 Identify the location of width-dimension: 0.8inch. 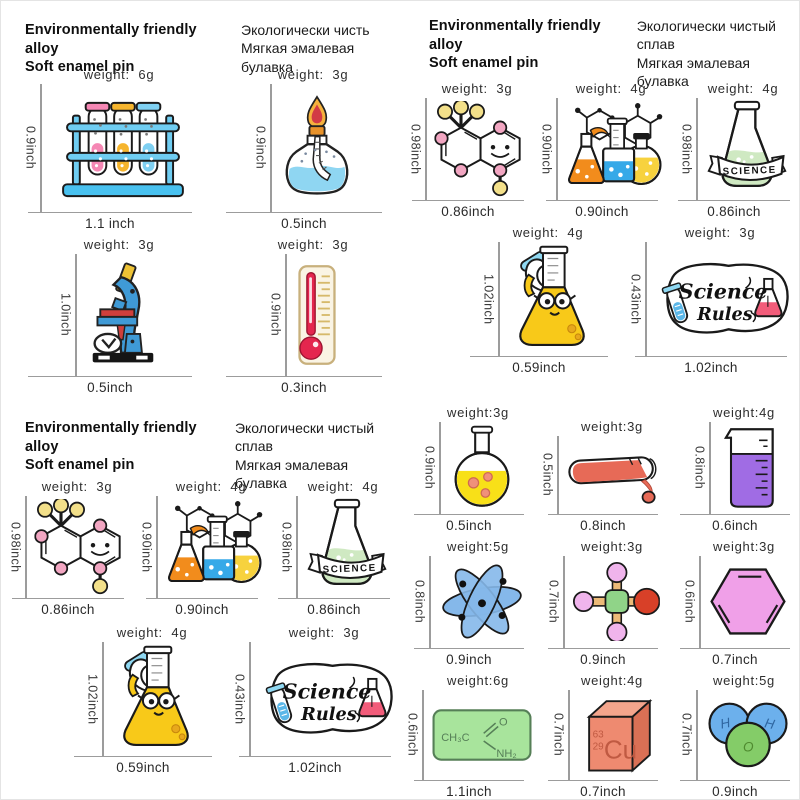
(603, 523).